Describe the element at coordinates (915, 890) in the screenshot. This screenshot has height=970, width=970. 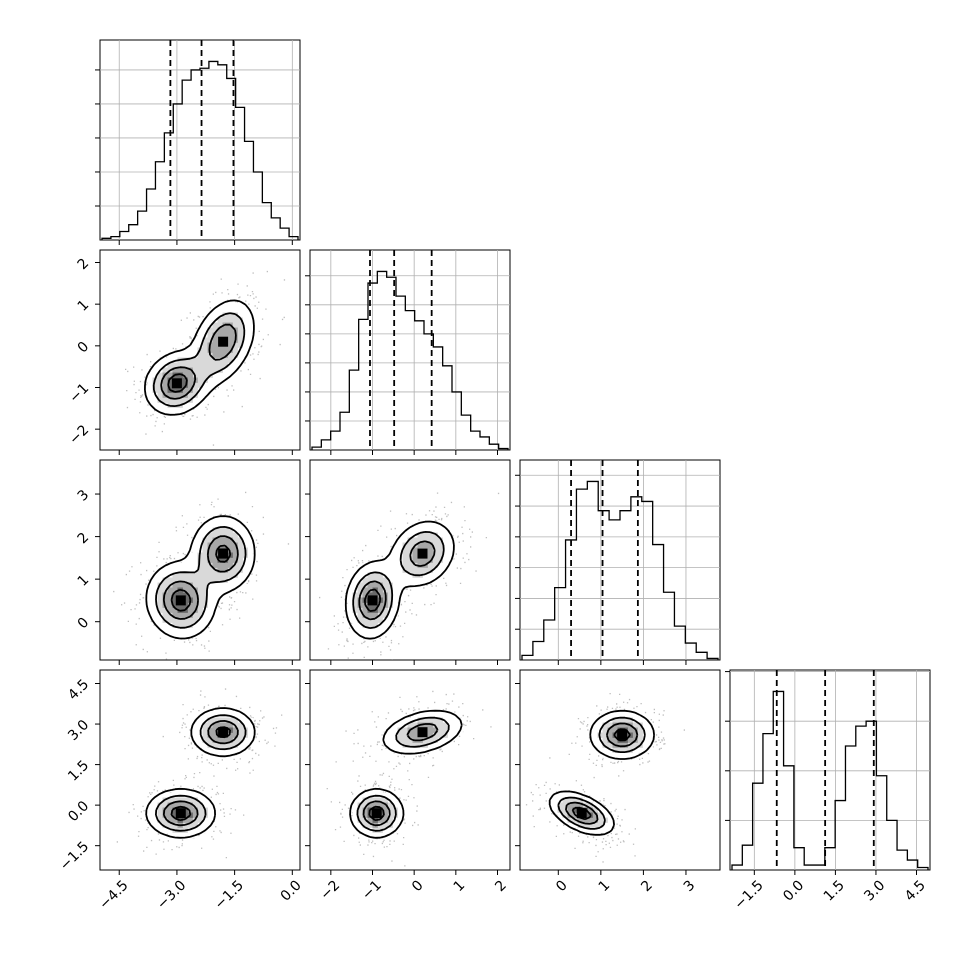
I see `x-tick-label-3: 4.5` at that location.